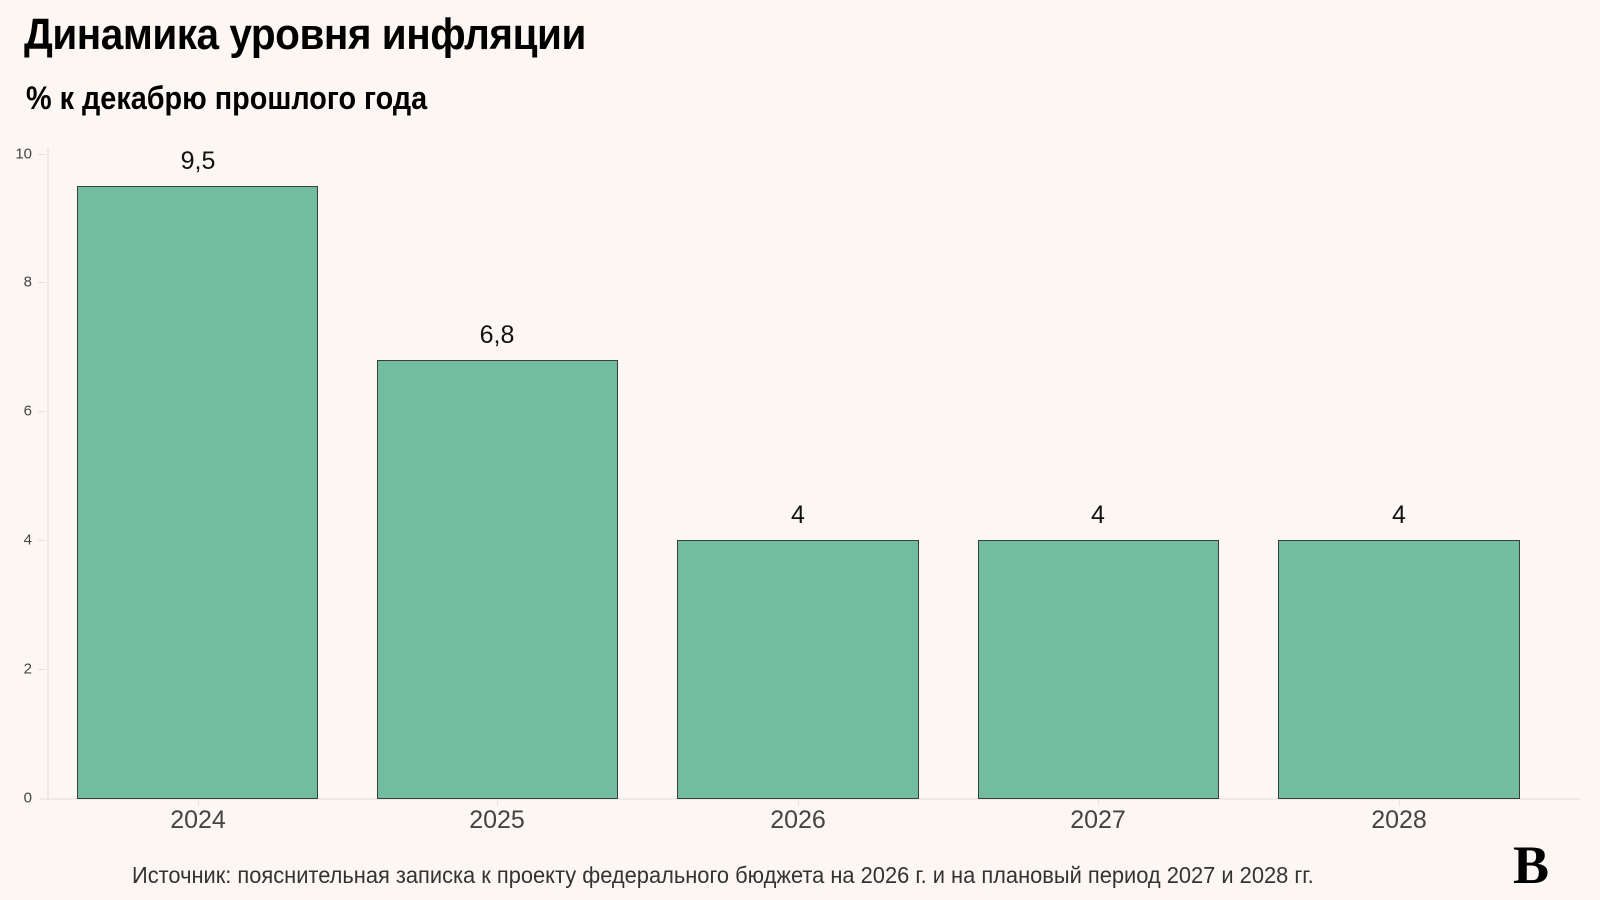 The image size is (1600, 900). What do you see at coordinates (497, 820) in the screenshot?
I see `x-tick-label: 2025` at bounding box center [497, 820].